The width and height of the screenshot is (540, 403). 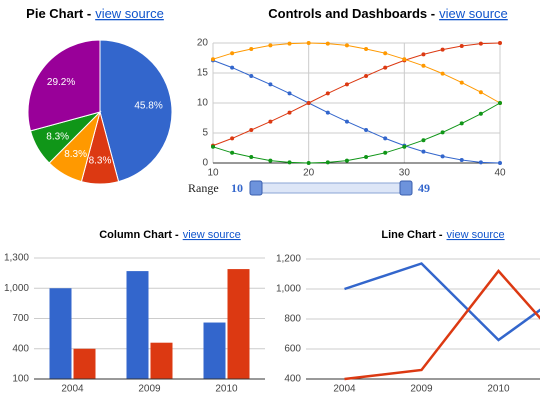 What do you see at coordinates (500, 173) in the screenshot?
I see `x-tick-label: 40` at bounding box center [500, 173].